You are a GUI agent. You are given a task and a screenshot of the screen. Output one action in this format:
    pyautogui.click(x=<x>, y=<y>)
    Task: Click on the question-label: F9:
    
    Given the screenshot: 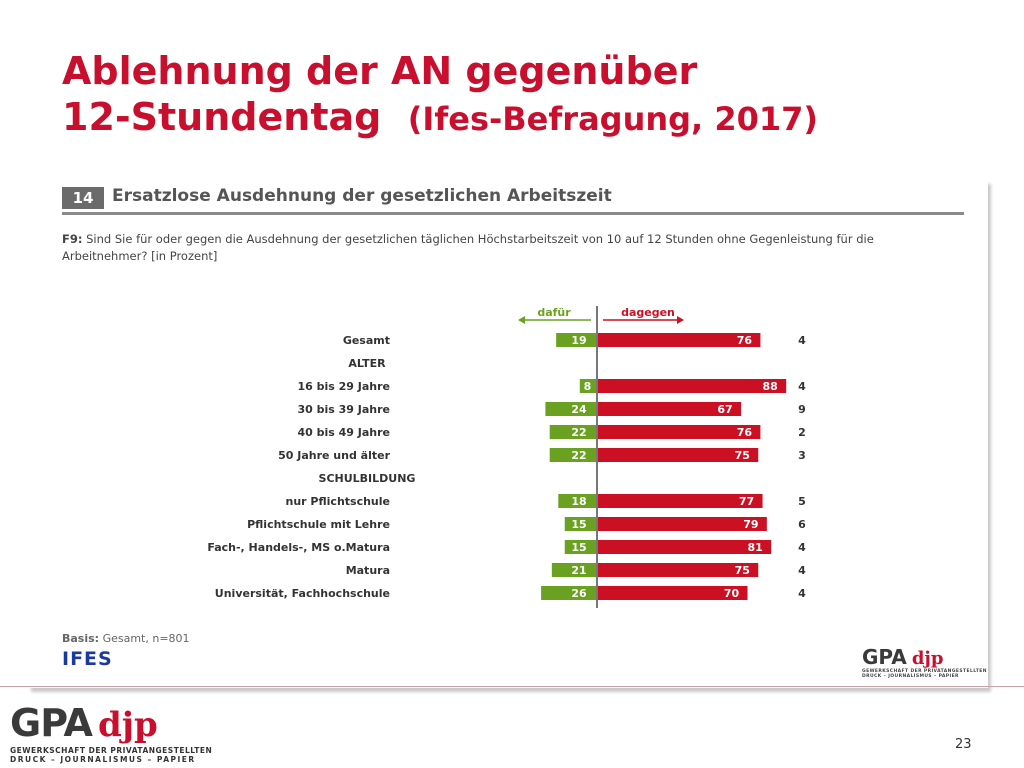 What is the action you would take?
    pyautogui.click(x=72, y=239)
    